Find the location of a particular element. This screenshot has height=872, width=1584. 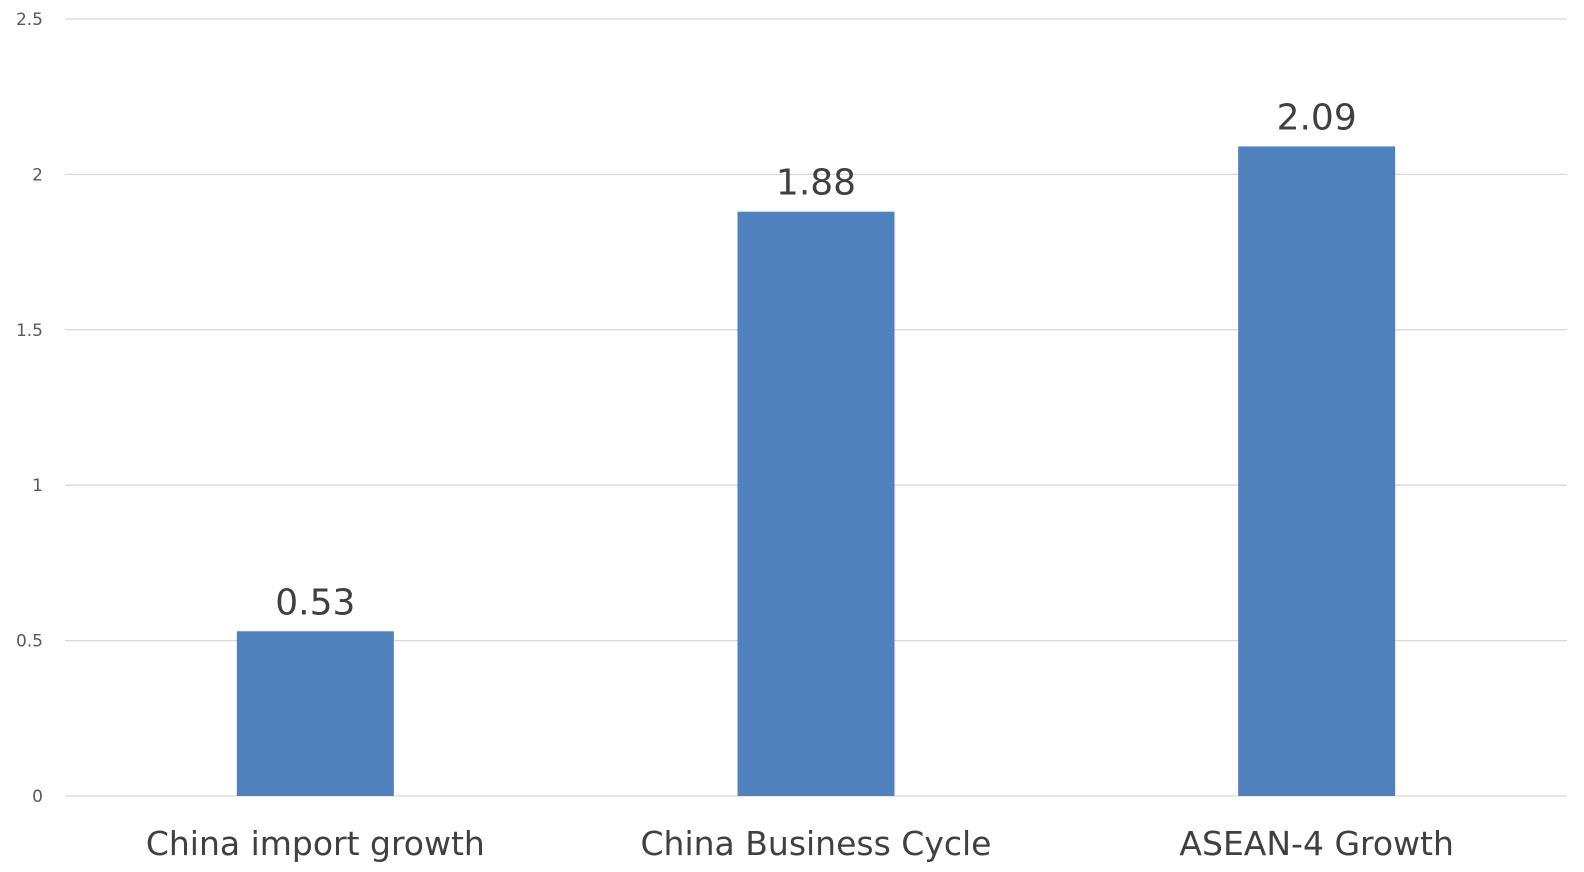

y-tick-label: 0.5 is located at coordinates (29, 642).